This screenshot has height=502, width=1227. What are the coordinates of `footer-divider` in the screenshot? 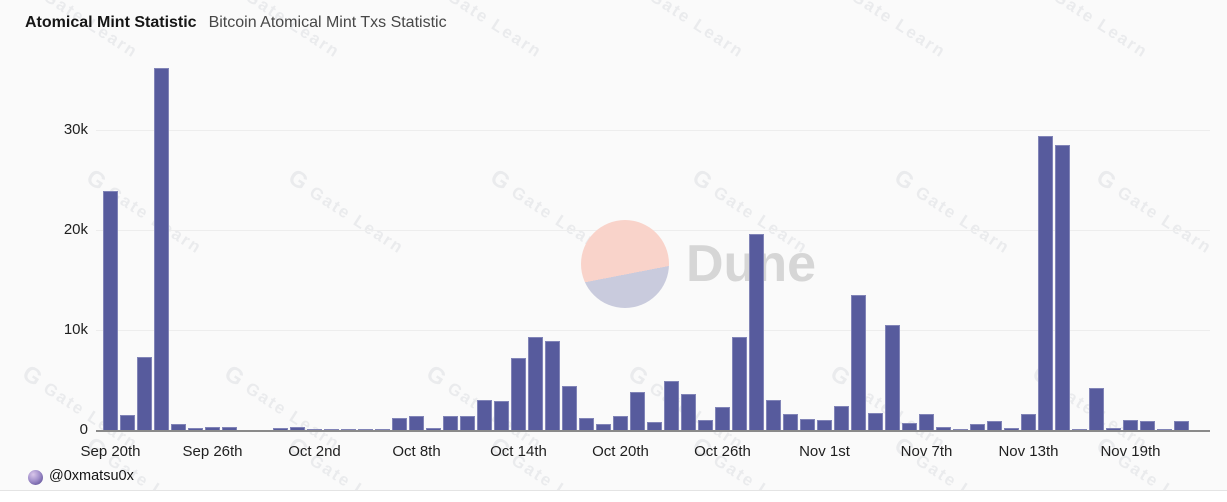 It's located at (613, 490).